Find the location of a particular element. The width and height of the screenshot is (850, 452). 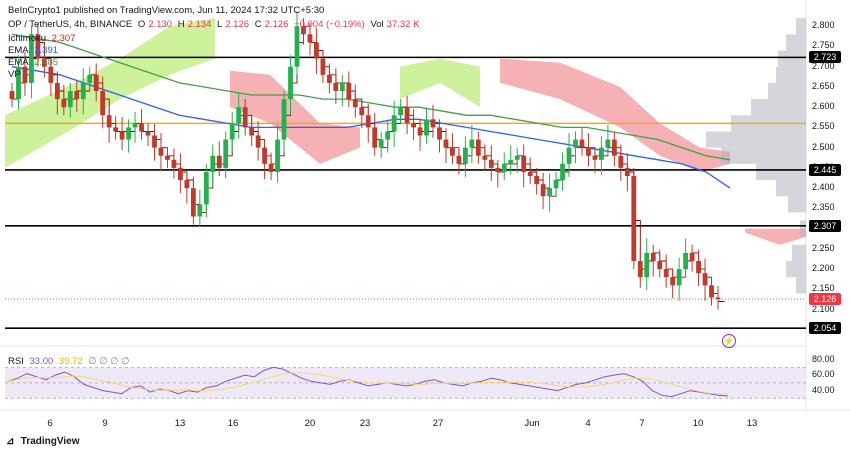

price-tick-label: 2.200 is located at coordinates (823, 268).